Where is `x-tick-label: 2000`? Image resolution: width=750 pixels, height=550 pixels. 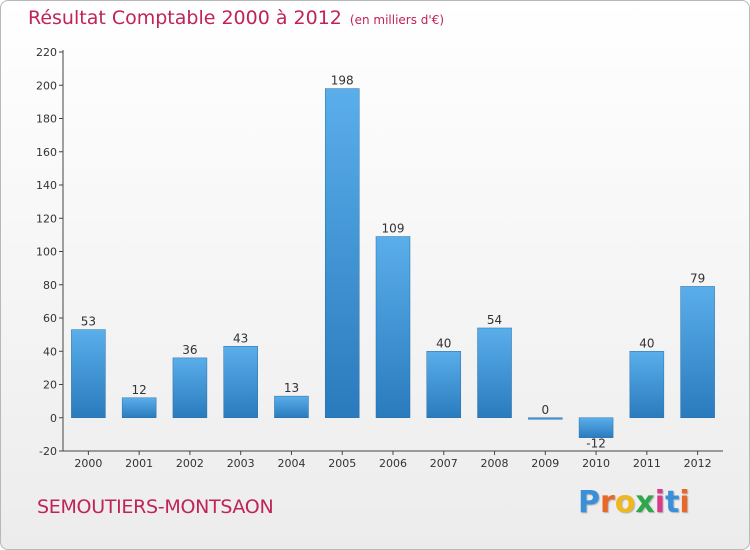 x-tick-label: 2000 is located at coordinates (88, 463).